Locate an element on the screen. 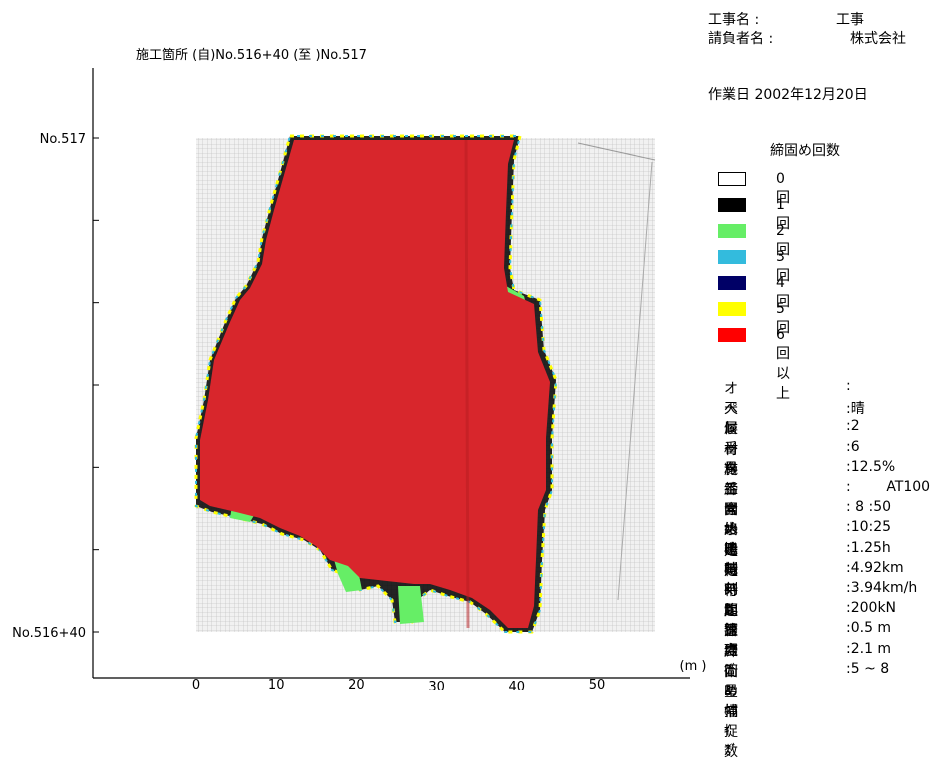 The image size is (952, 761). legend-label: 2回 is located at coordinates (783, 240).